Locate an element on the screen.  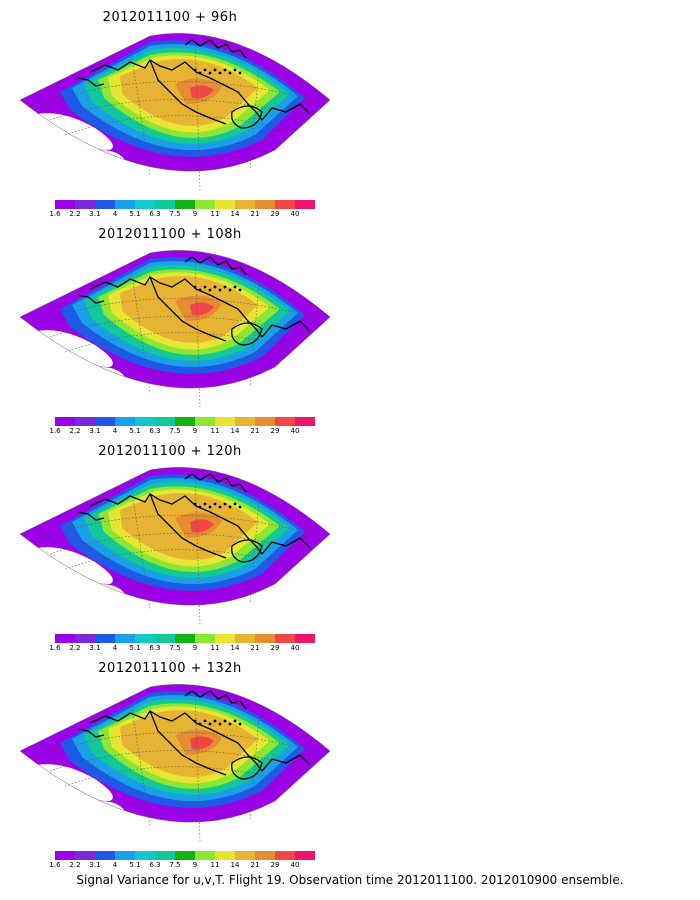
colorbar-label: 14 is located at coordinates (235, 431).